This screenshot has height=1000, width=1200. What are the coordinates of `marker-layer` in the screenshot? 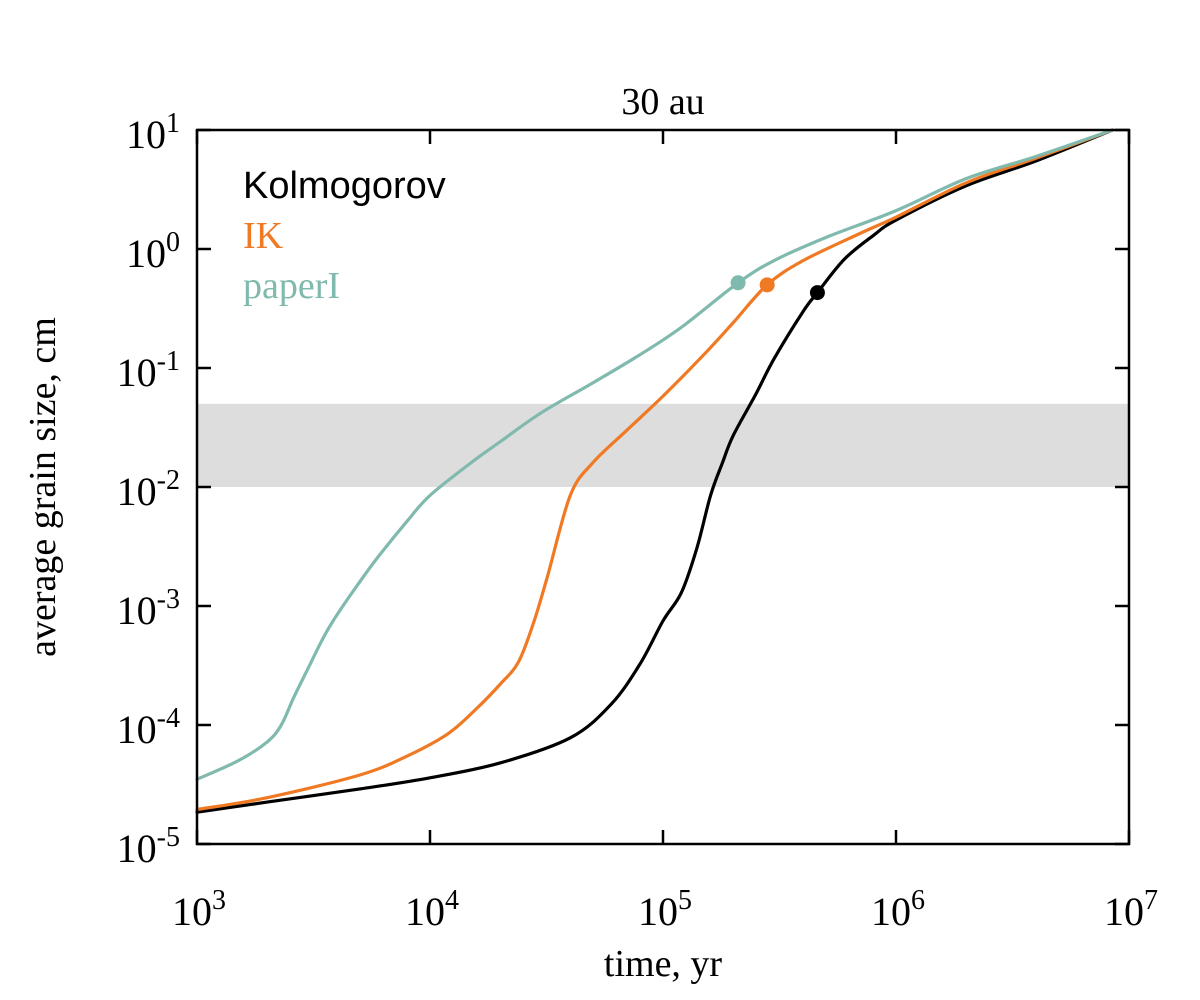 It's located at (777, 288).